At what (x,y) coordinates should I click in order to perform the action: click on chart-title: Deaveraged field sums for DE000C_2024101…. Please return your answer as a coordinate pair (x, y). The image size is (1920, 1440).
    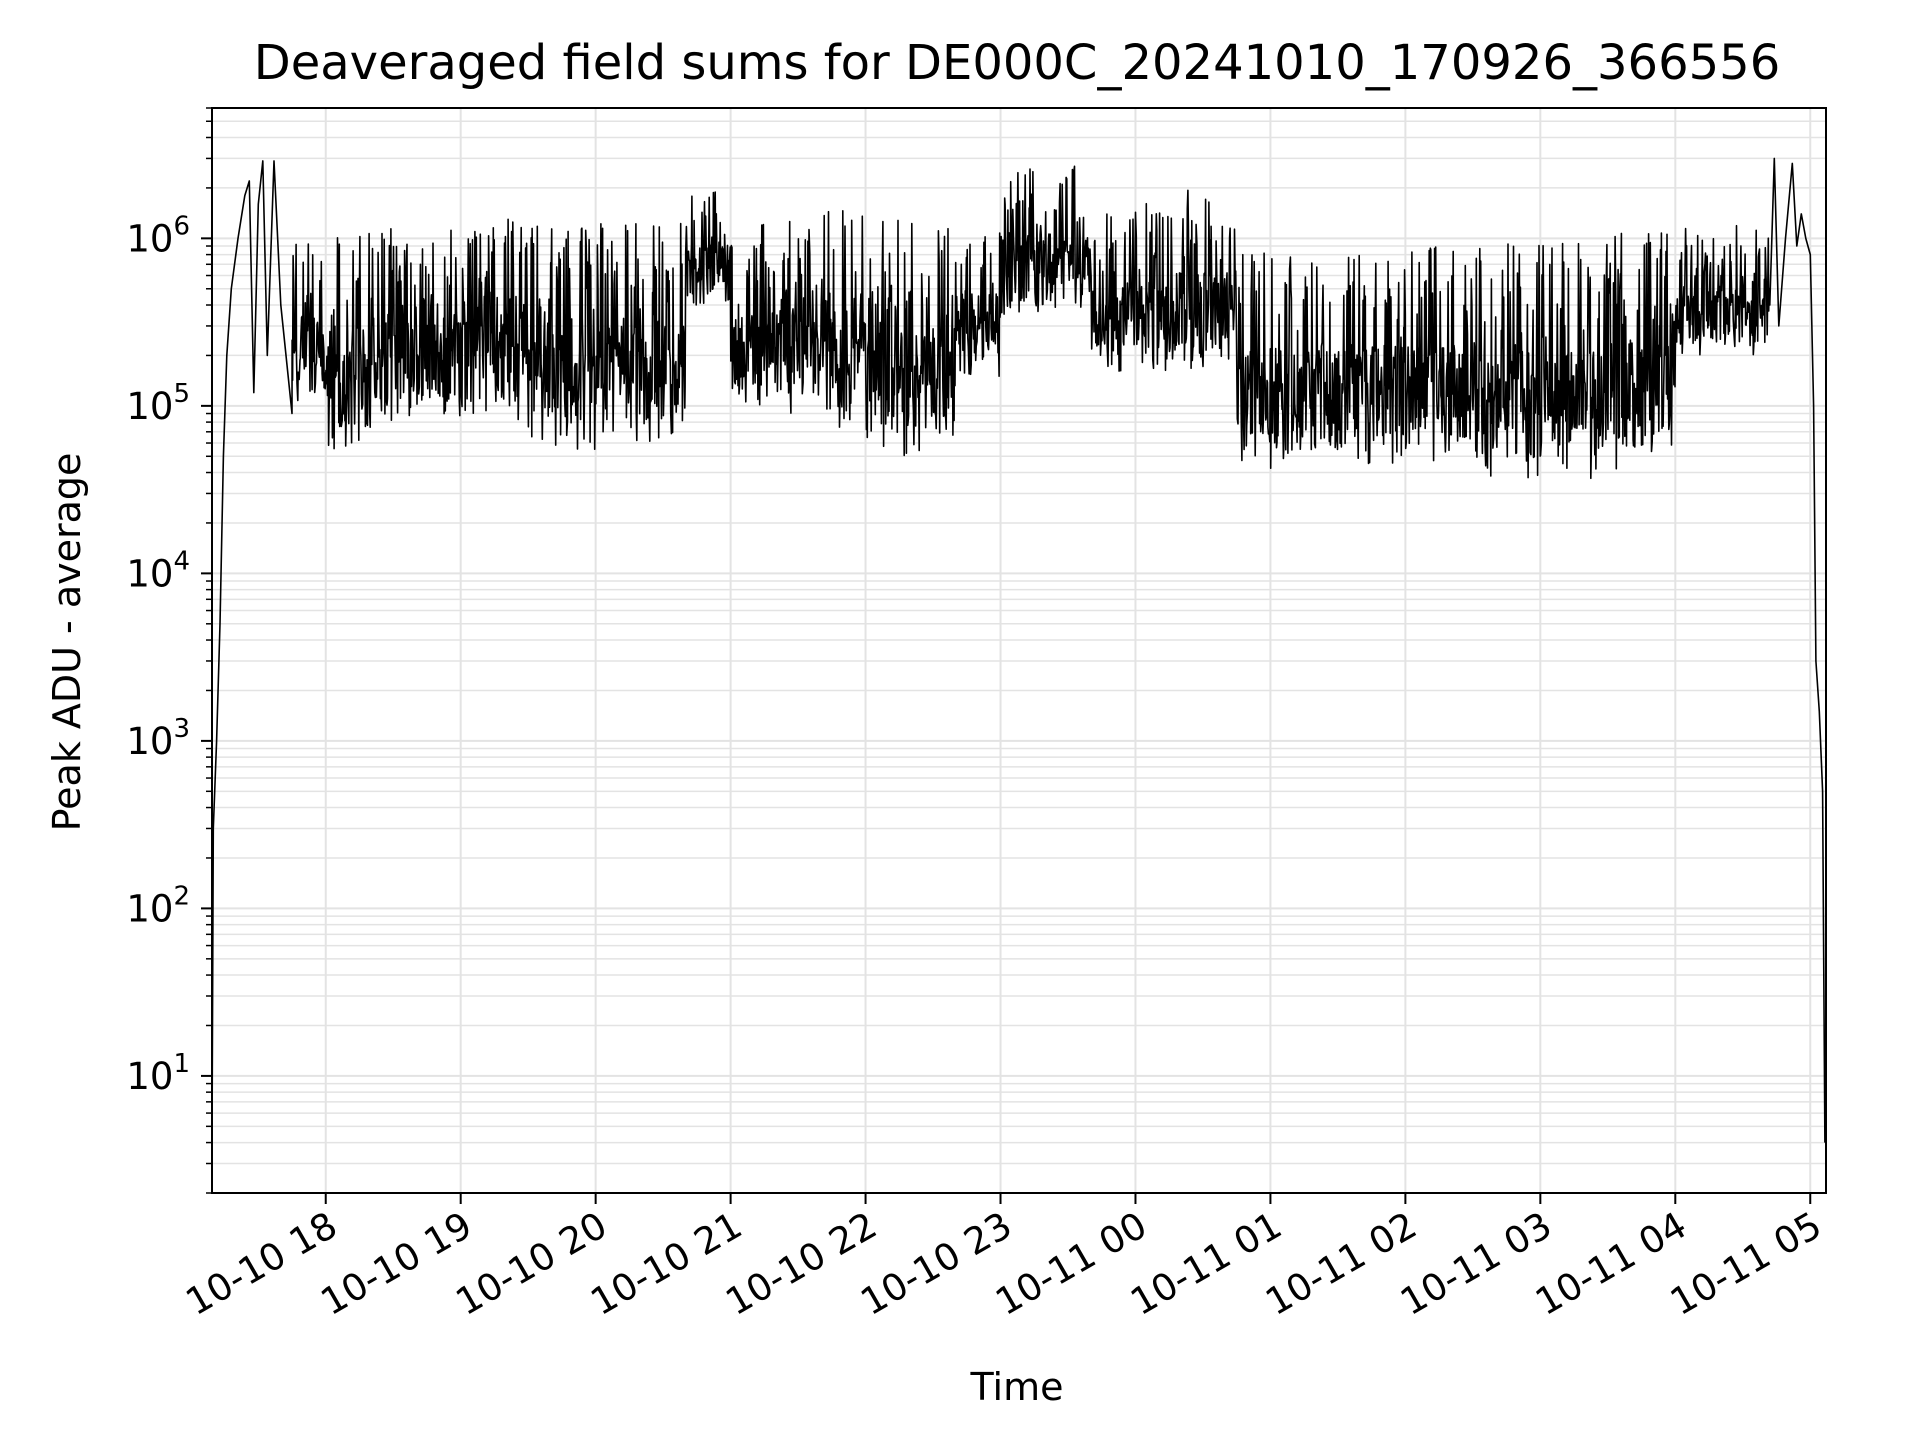
    Looking at the image, I should click on (1017, 63).